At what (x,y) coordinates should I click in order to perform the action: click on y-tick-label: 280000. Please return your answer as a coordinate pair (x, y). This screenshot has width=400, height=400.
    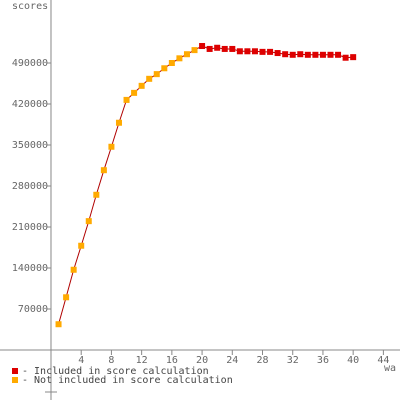
    Looking at the image, I should click on (30, 186).